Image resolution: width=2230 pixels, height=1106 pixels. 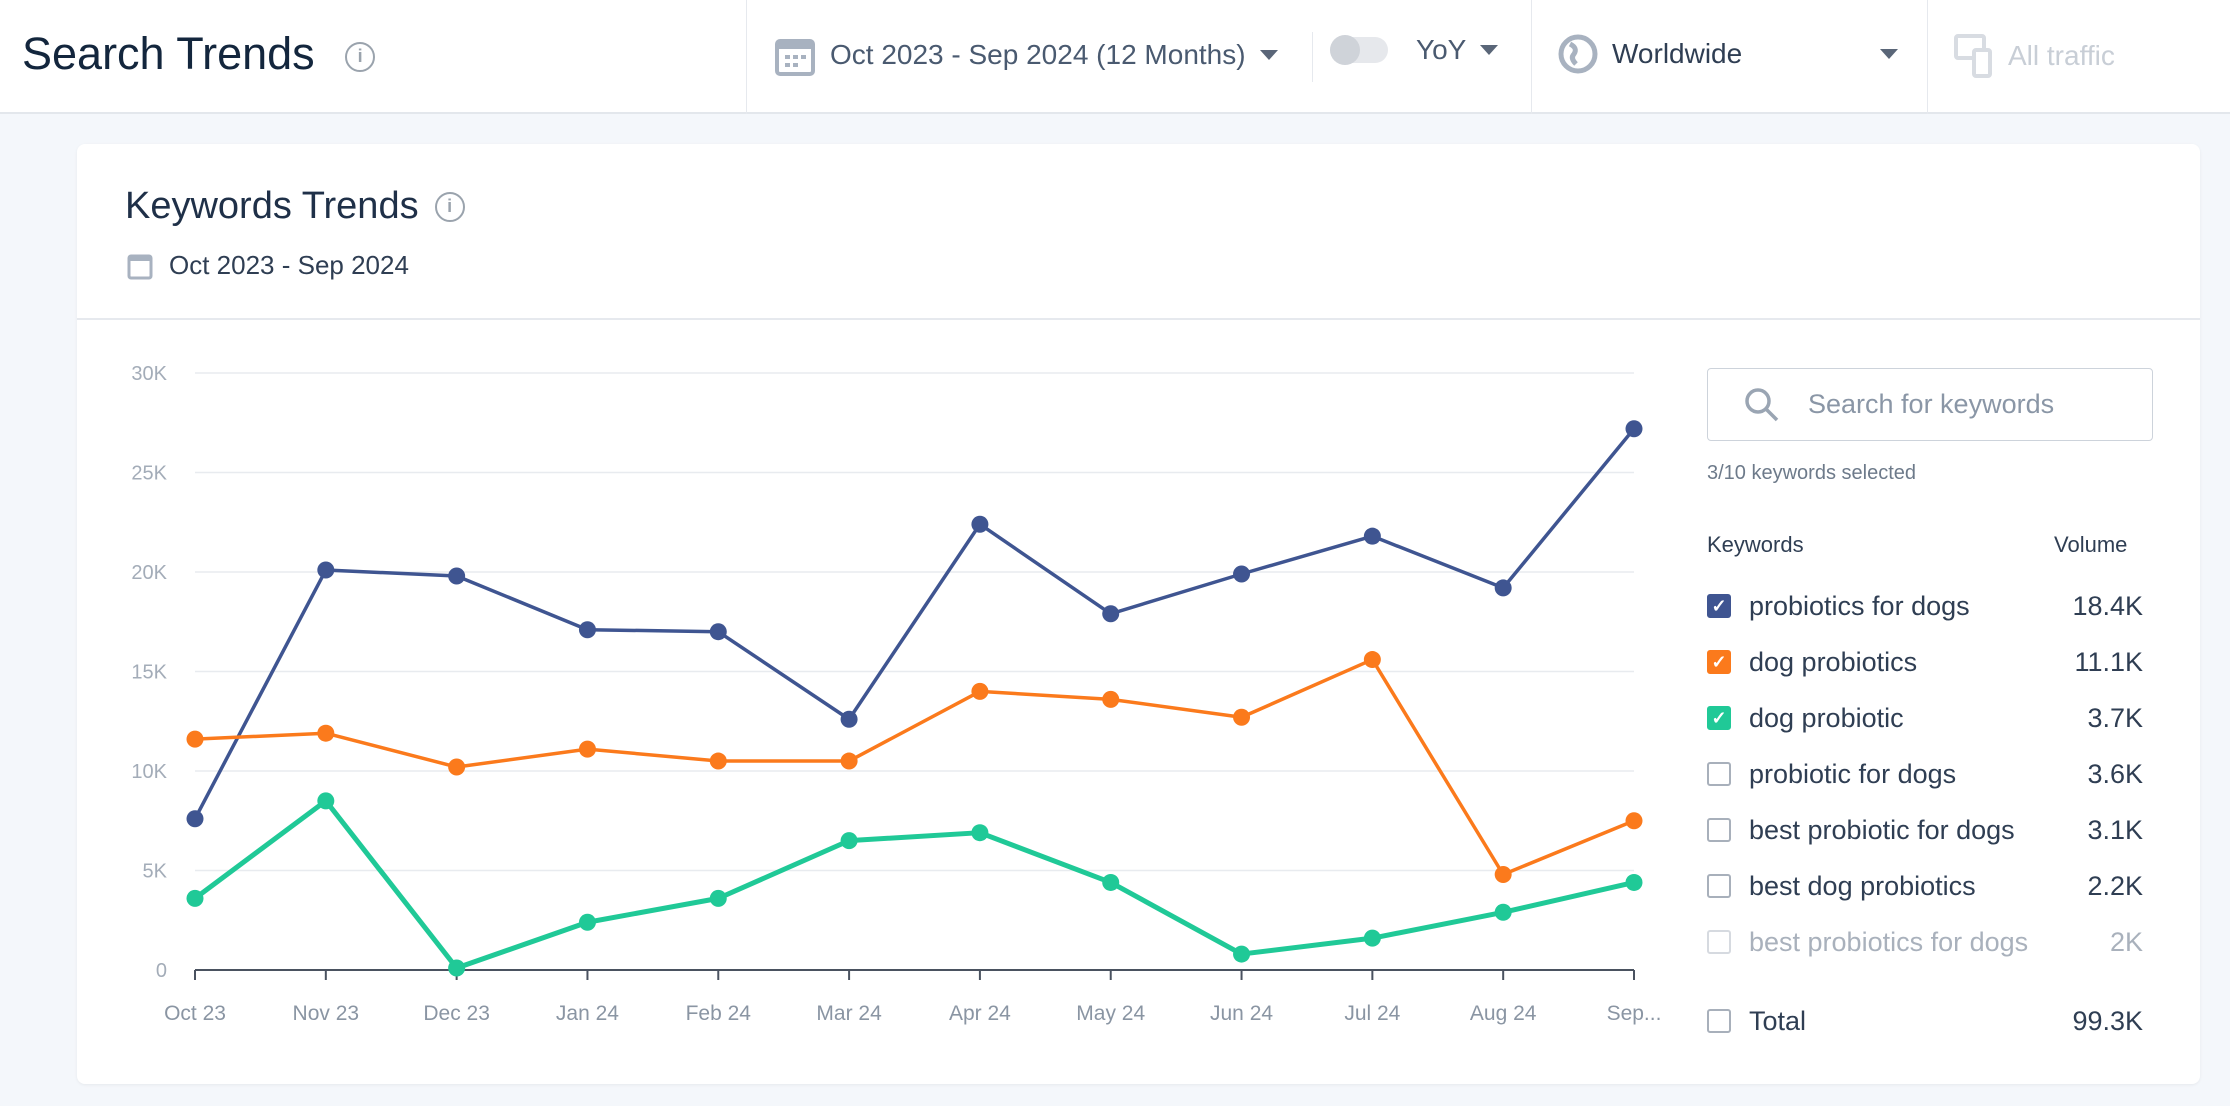 I want to click on page-title: Search Trends i, so click(x=199, y=54).